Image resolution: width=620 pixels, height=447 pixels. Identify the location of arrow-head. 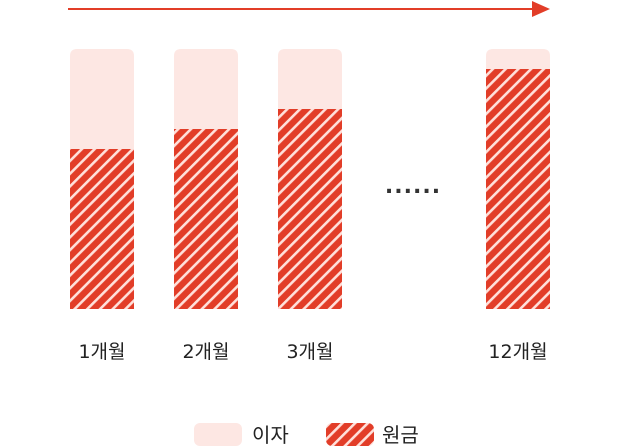
(541, 9).